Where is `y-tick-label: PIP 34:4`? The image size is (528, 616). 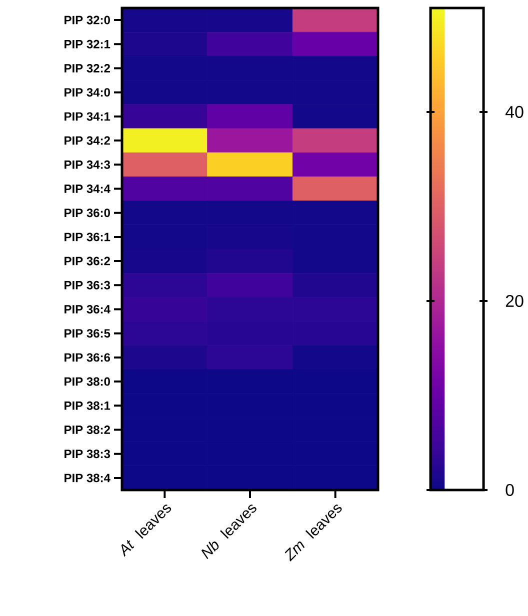
y-tick-label: PIP 34:4 is located at coordinates (87, 189).